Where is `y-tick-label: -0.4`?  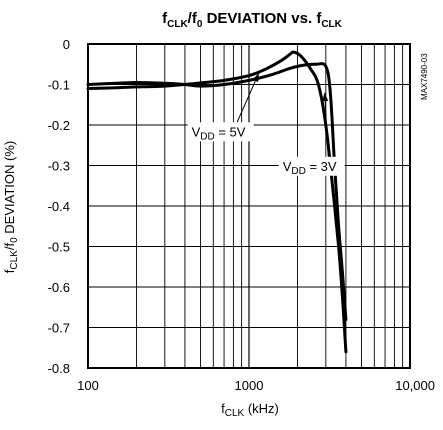 y-tick-label: -0.4 is located at coordinates (59, 206).